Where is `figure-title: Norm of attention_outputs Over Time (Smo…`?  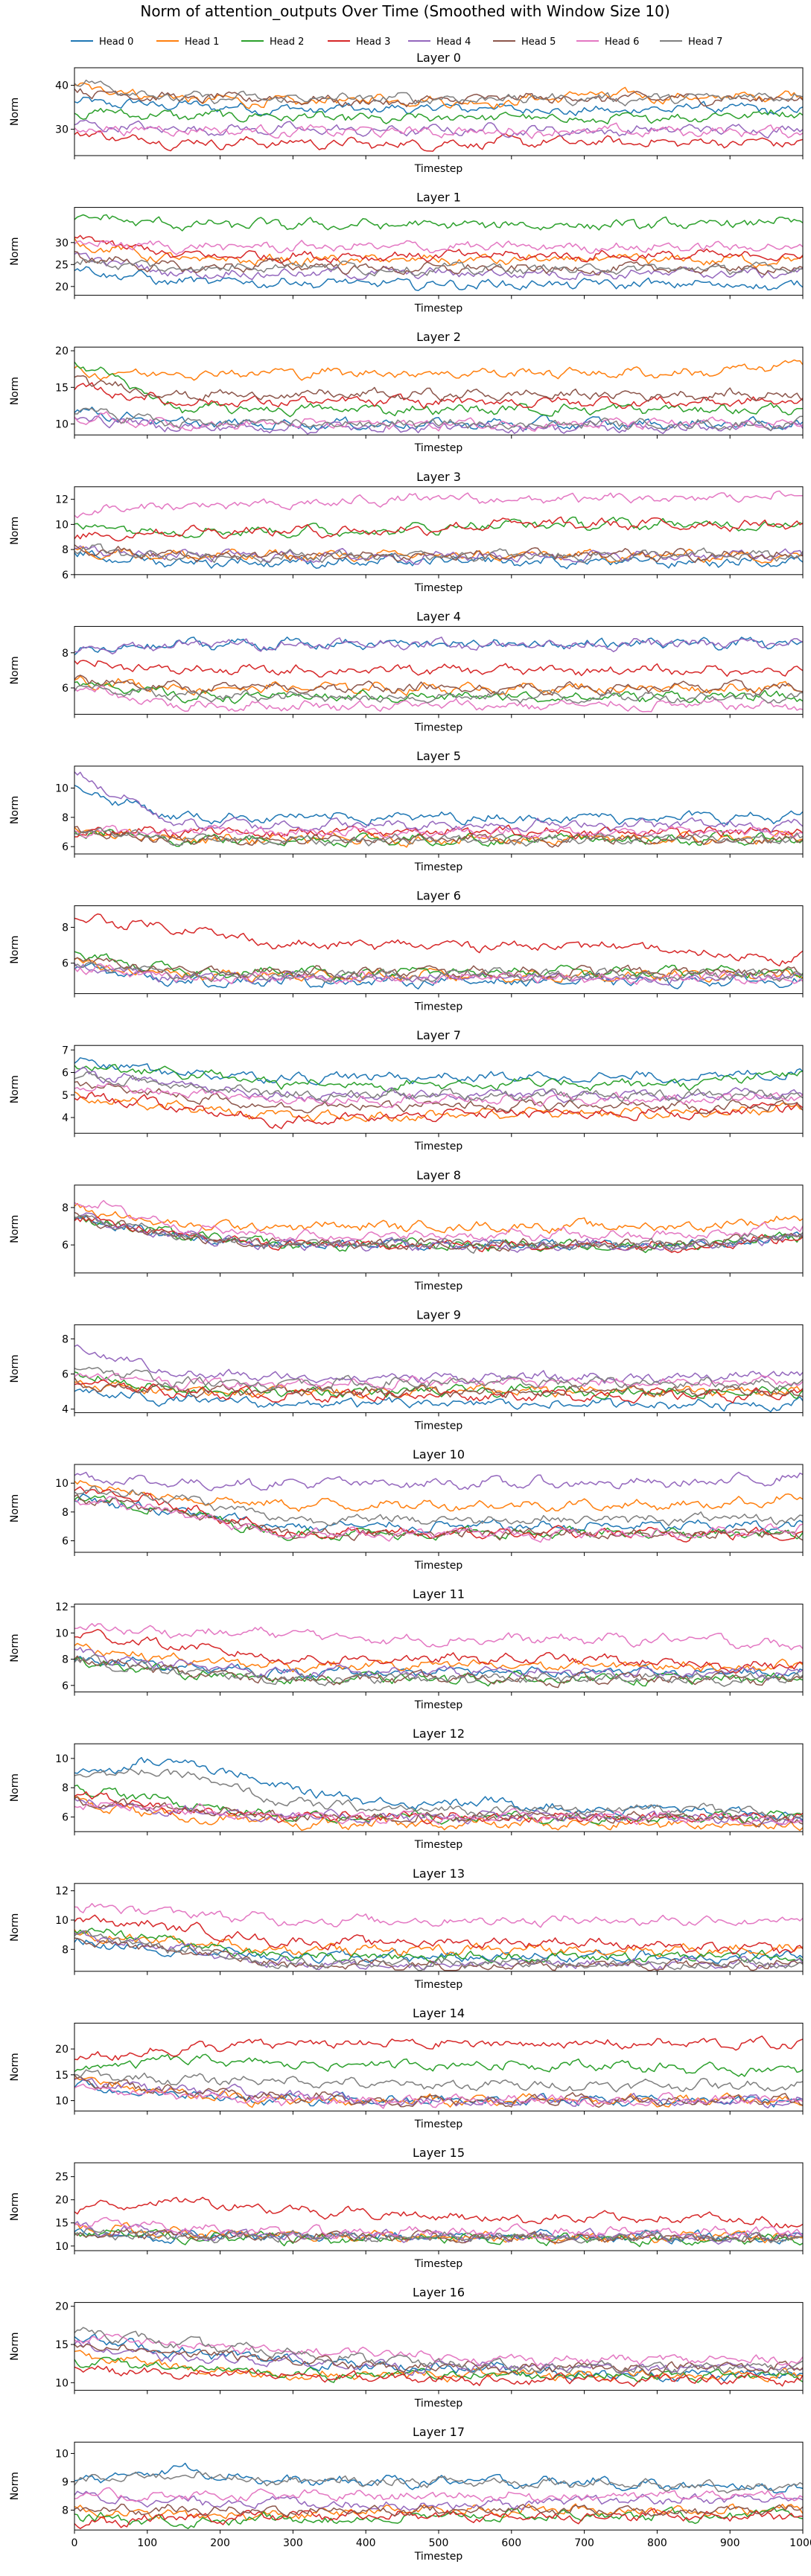
figure-title: Norm of attention_outputs Over Time (Smo… is located at coordinates (405, 11).